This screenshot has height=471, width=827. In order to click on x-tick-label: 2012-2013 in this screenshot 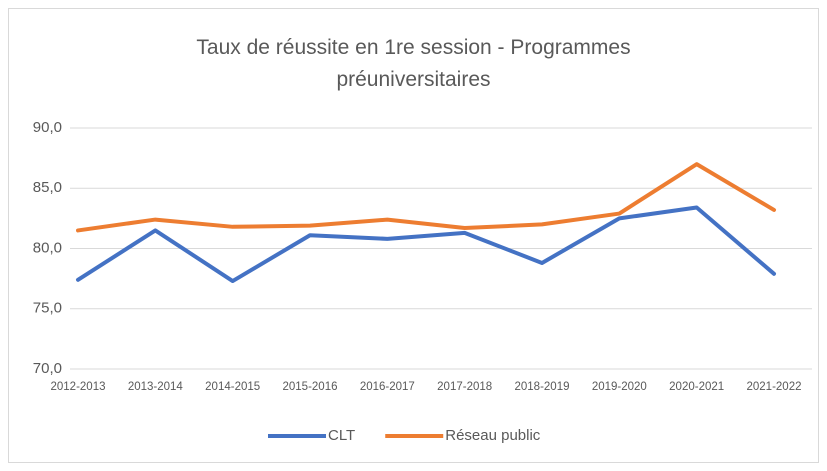, I will do `click(78, 387)`.